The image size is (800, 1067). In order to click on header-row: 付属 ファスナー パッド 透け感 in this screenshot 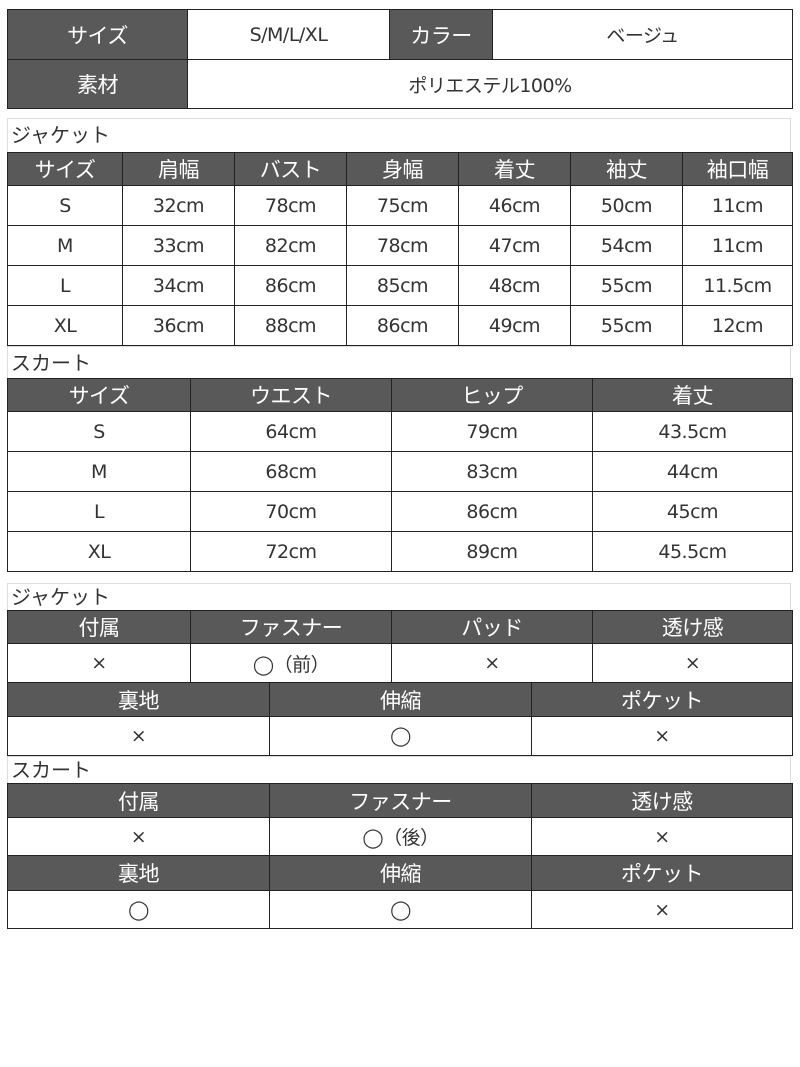, I will do `click(400, 627)`.